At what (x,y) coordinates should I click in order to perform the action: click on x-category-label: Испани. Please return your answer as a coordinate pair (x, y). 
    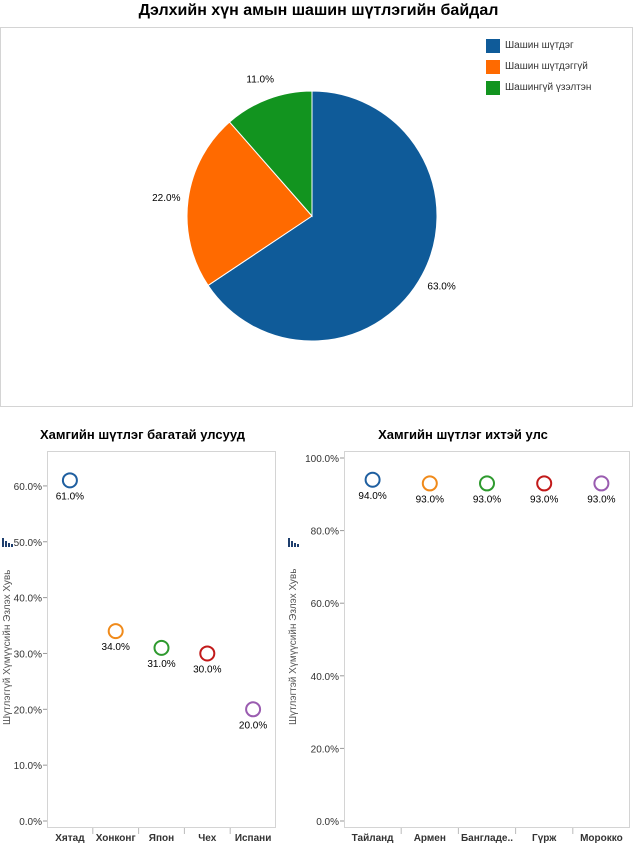
    Looking at the image, I should click on (253, 838).